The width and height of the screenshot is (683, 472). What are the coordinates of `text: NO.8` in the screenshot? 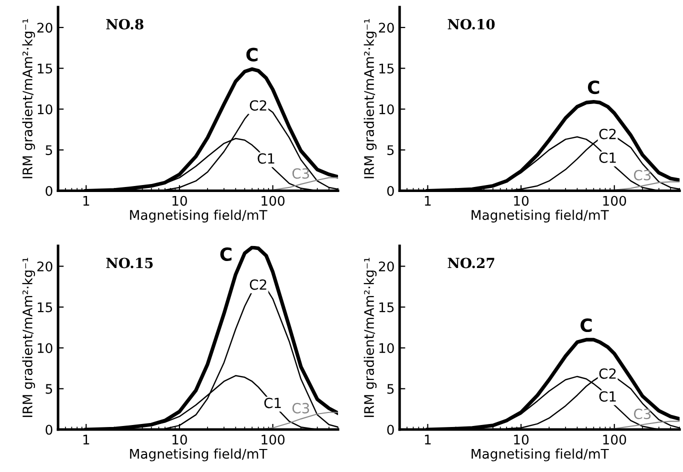 It's located at (125, 24).